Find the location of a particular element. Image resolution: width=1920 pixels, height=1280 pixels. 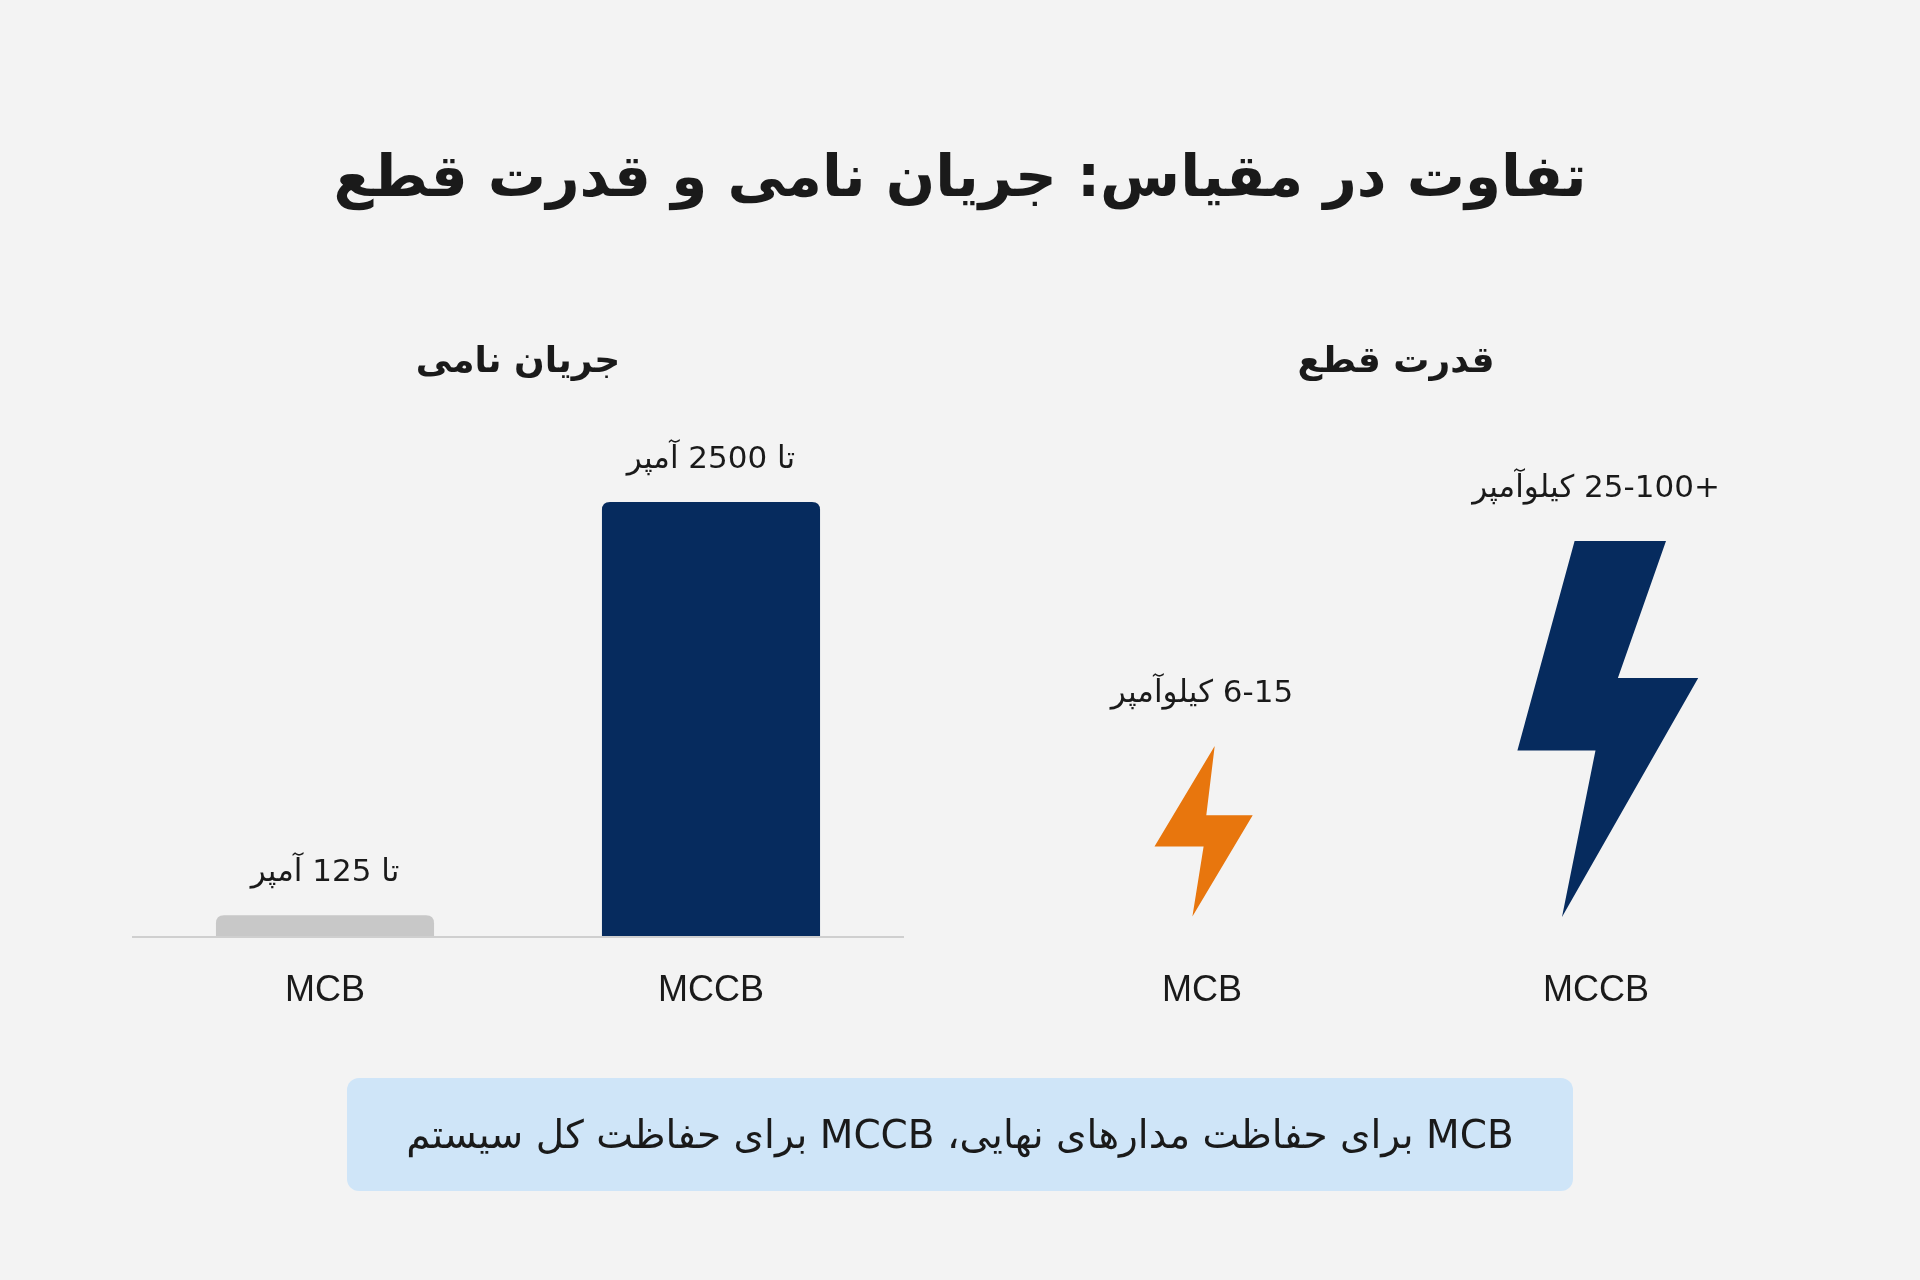

data-label: تا 2500 آمپر is located at coordinates (710, 457).